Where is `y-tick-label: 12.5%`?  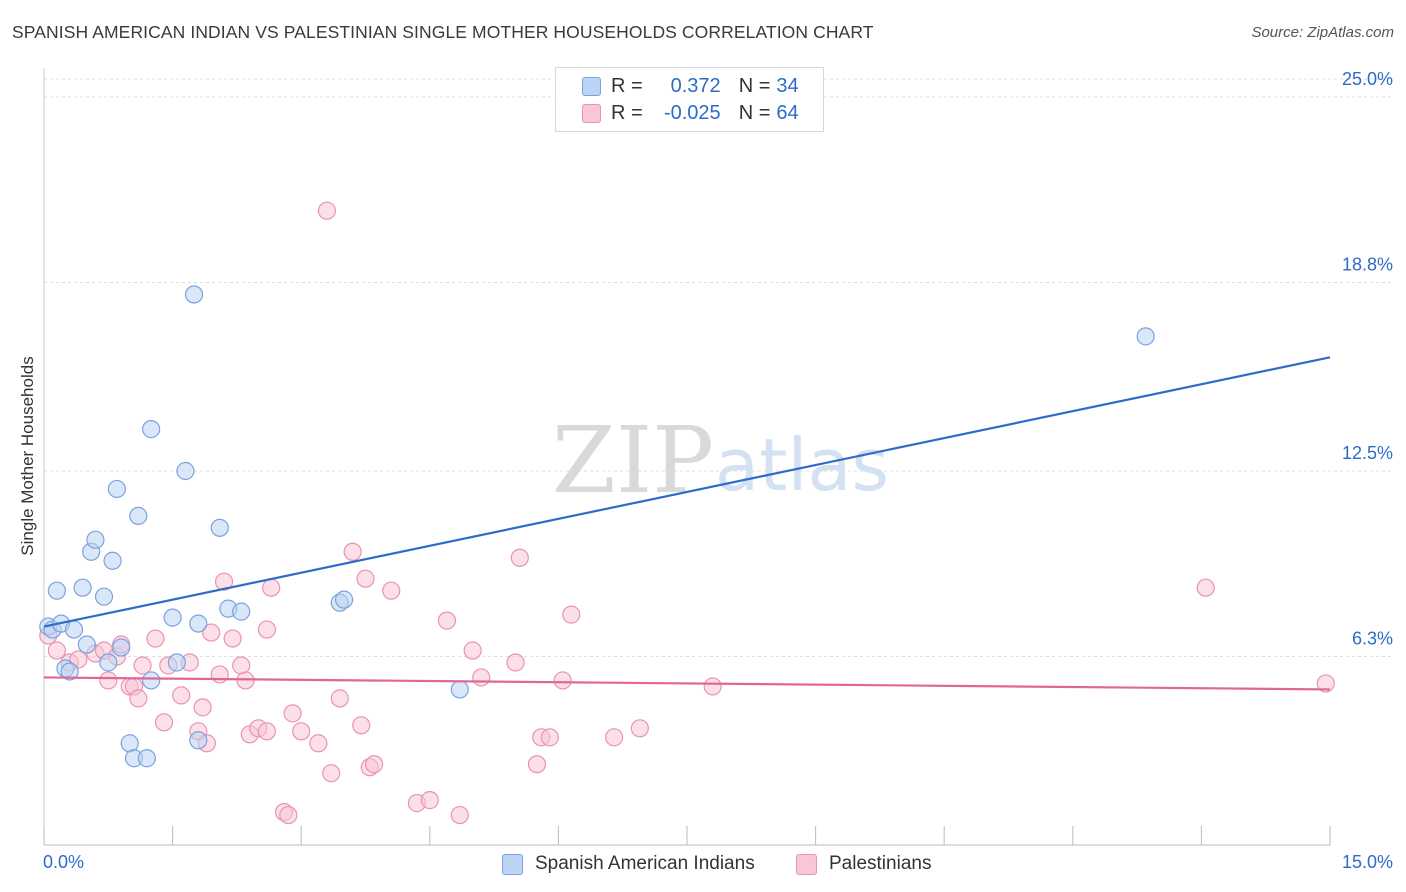 y-tick-label: 12.5% is located at coordinates (1367, 453).